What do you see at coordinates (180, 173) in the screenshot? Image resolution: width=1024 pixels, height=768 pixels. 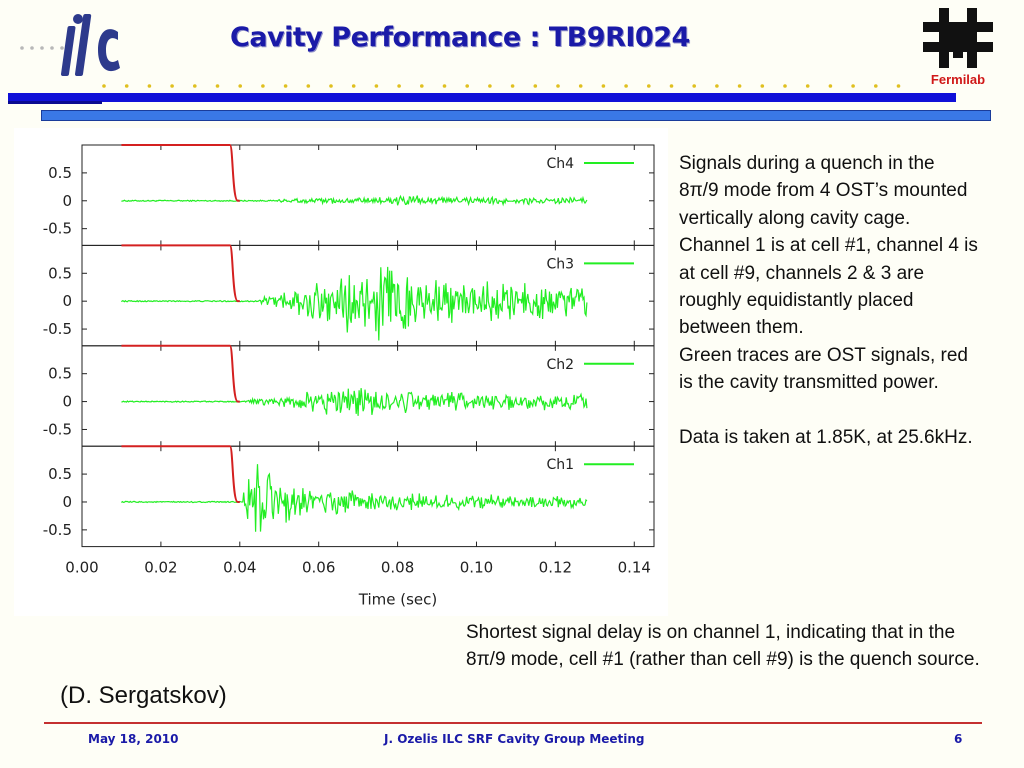 I see `power-trace-ch4` at bounding box center [180, 173].